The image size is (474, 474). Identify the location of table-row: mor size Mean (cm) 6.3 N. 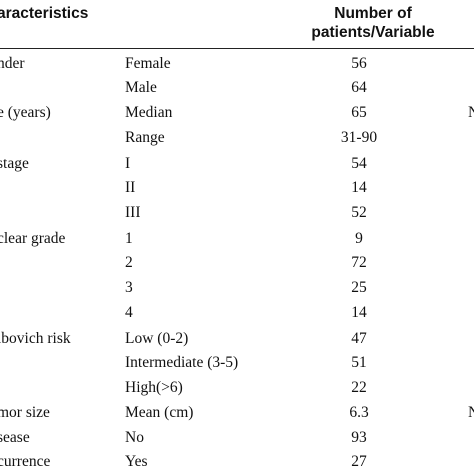
(237, 413).